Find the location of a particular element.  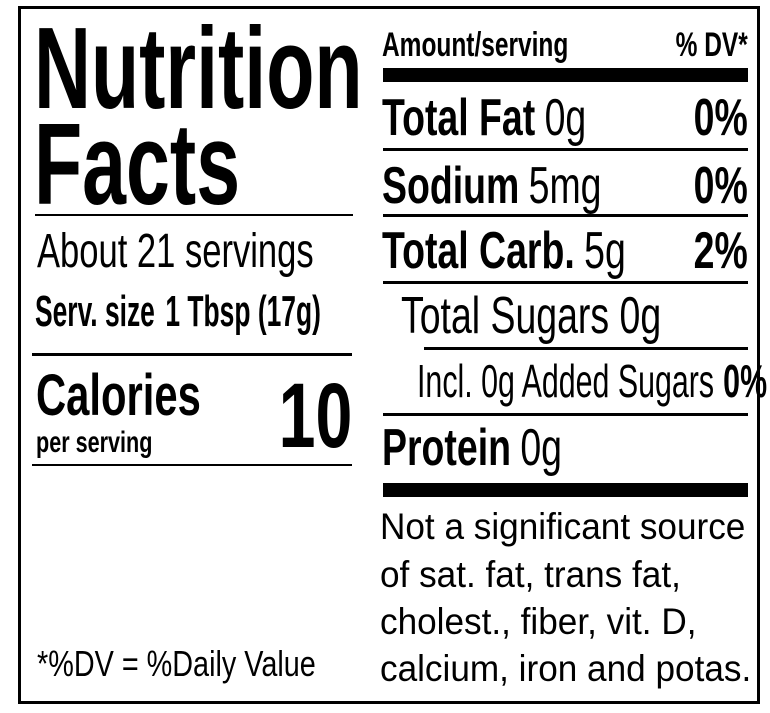

nutrient-name: Total Carb. is located at coordinates (478, 251).